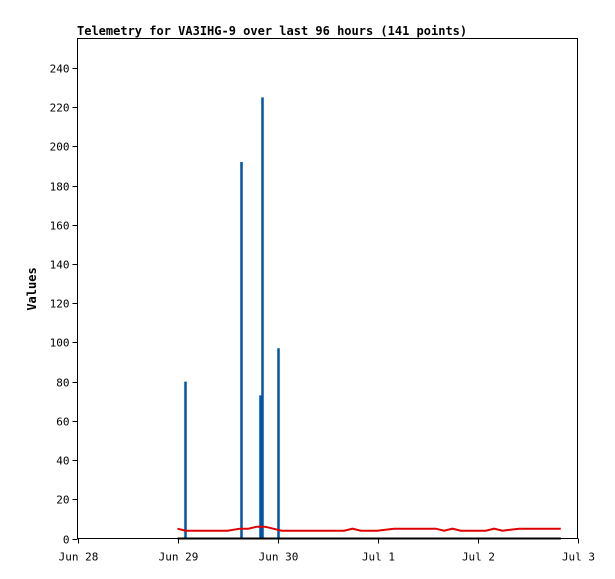 This screenshot has width=615, height=579. I want to click on y-axis-label: Values, so click(32, 288).